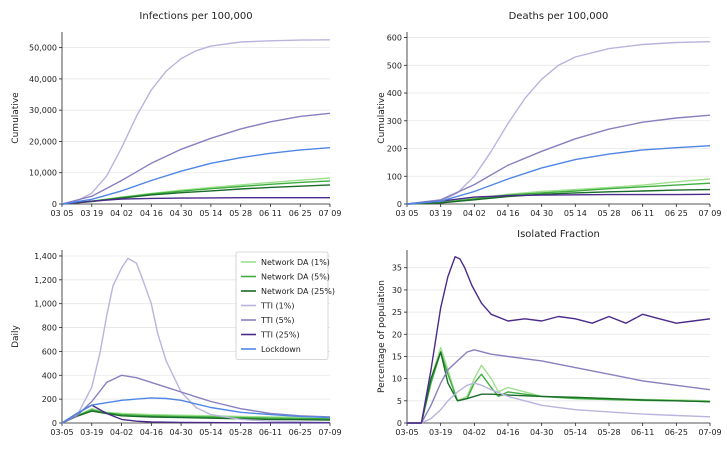 The width and height of the screenshot is (727, 449). What do you see at coordinates (397, 312) in the screenshot?
I see `y-tick-label: 25` at bounding box center [397, 312].